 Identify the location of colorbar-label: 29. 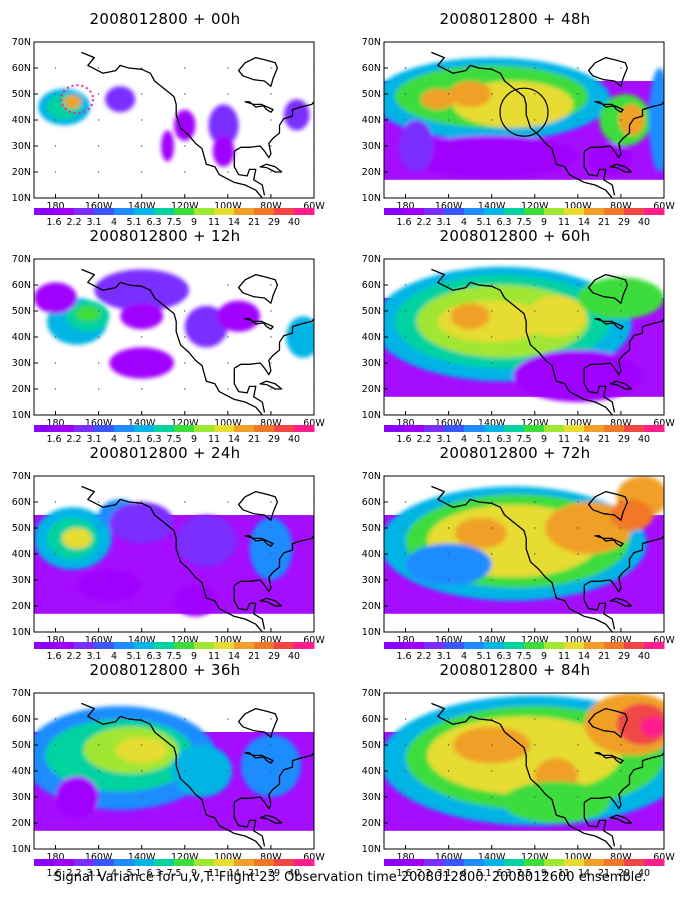
(274, 656).